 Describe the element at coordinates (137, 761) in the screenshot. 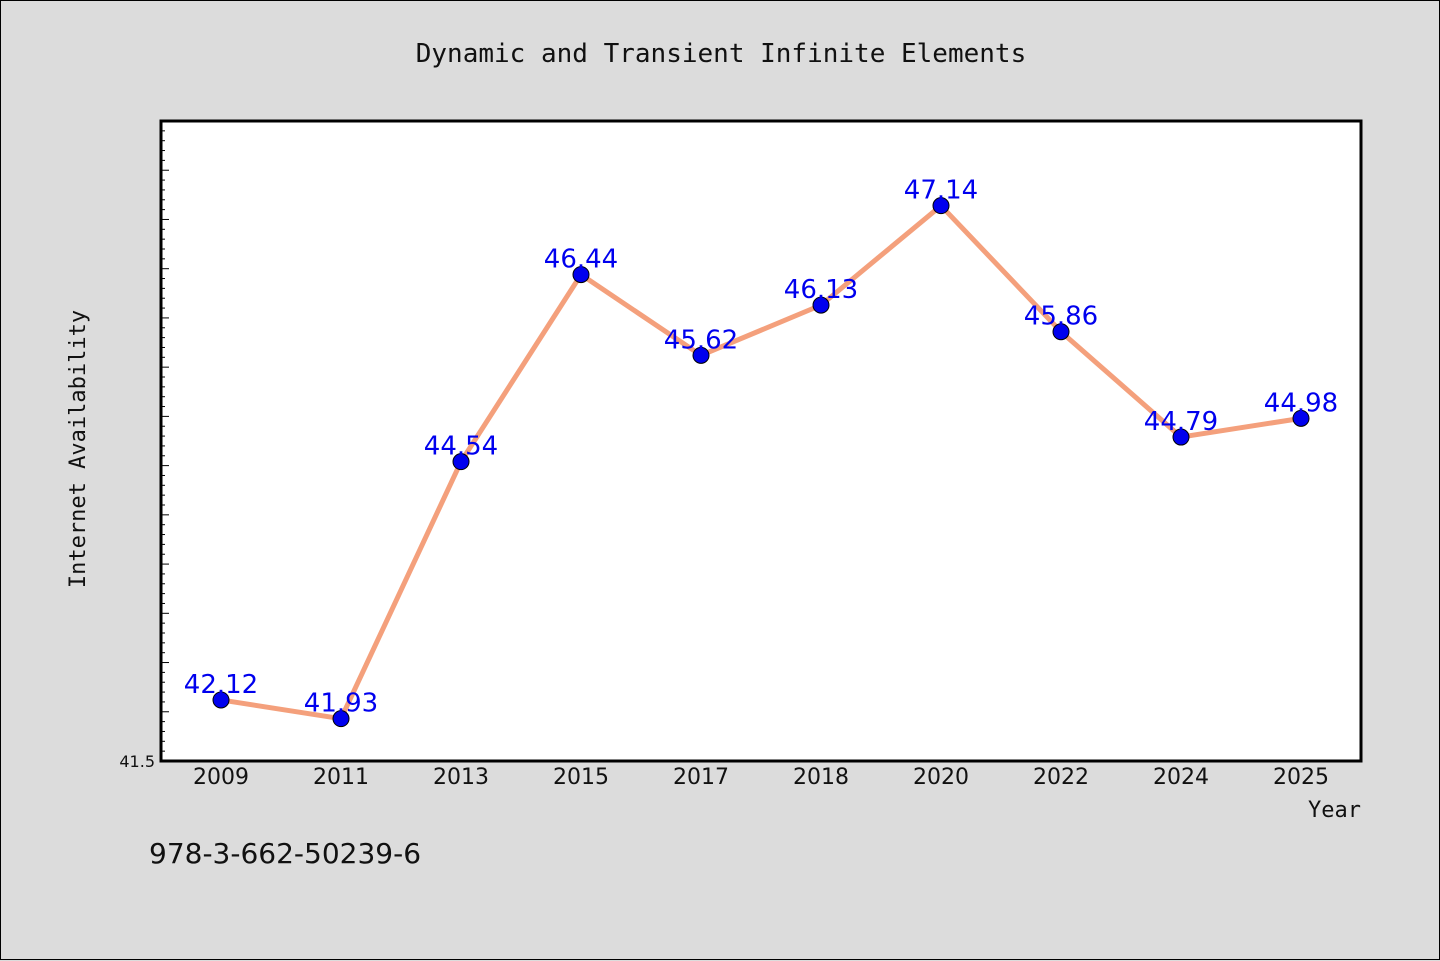

I see `y-tick-label: 41.5` at that location.